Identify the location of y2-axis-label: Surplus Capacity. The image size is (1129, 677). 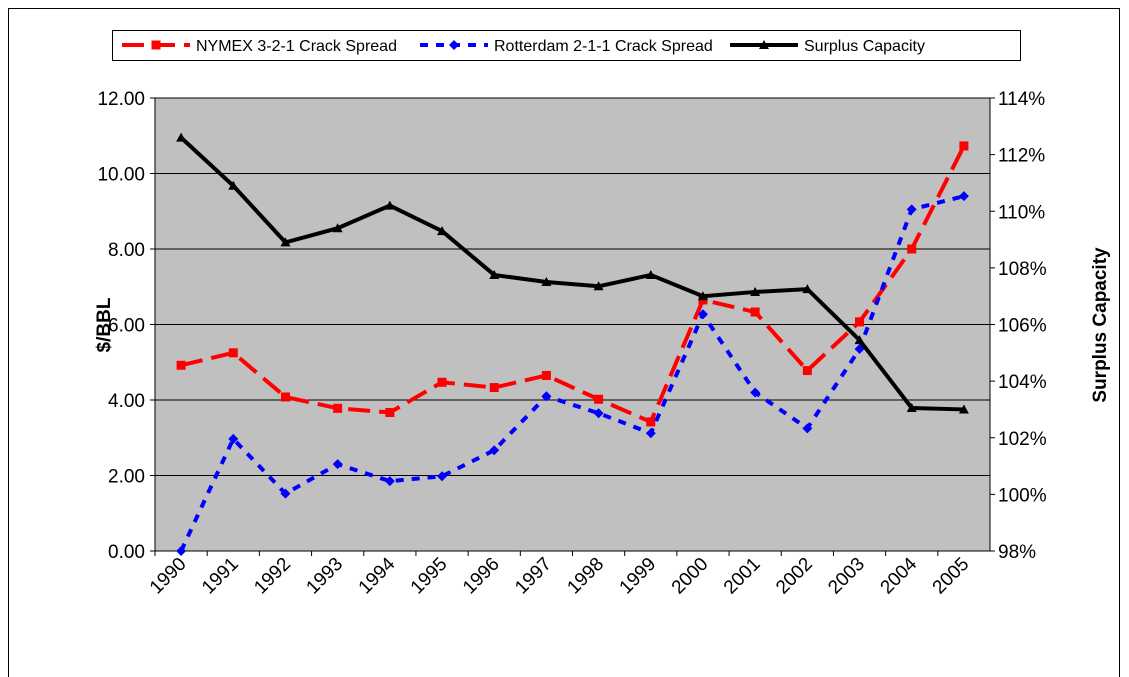
(1100, 325).